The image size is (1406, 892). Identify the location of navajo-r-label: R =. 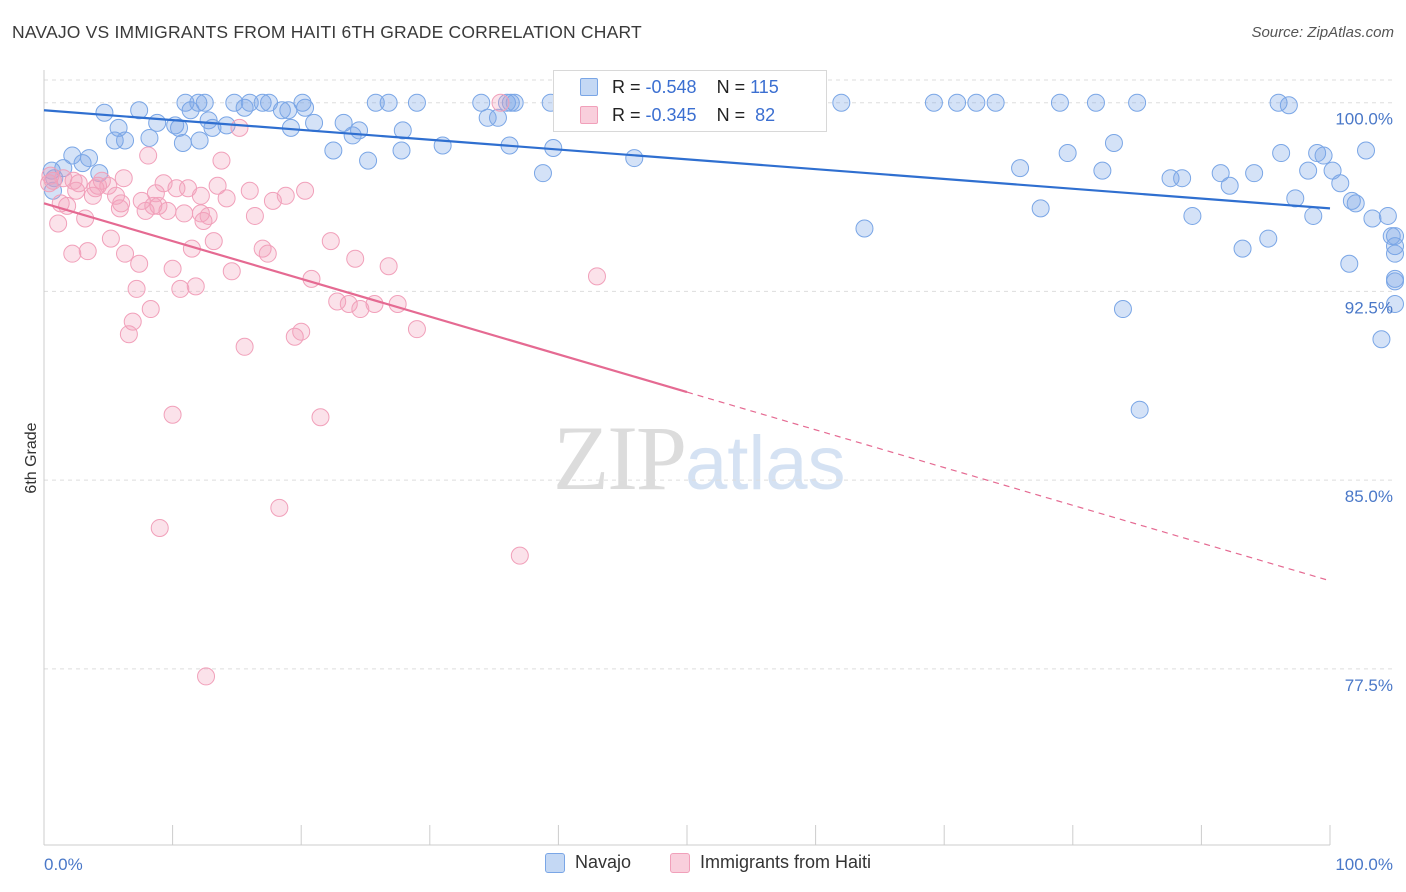
(626, 86).